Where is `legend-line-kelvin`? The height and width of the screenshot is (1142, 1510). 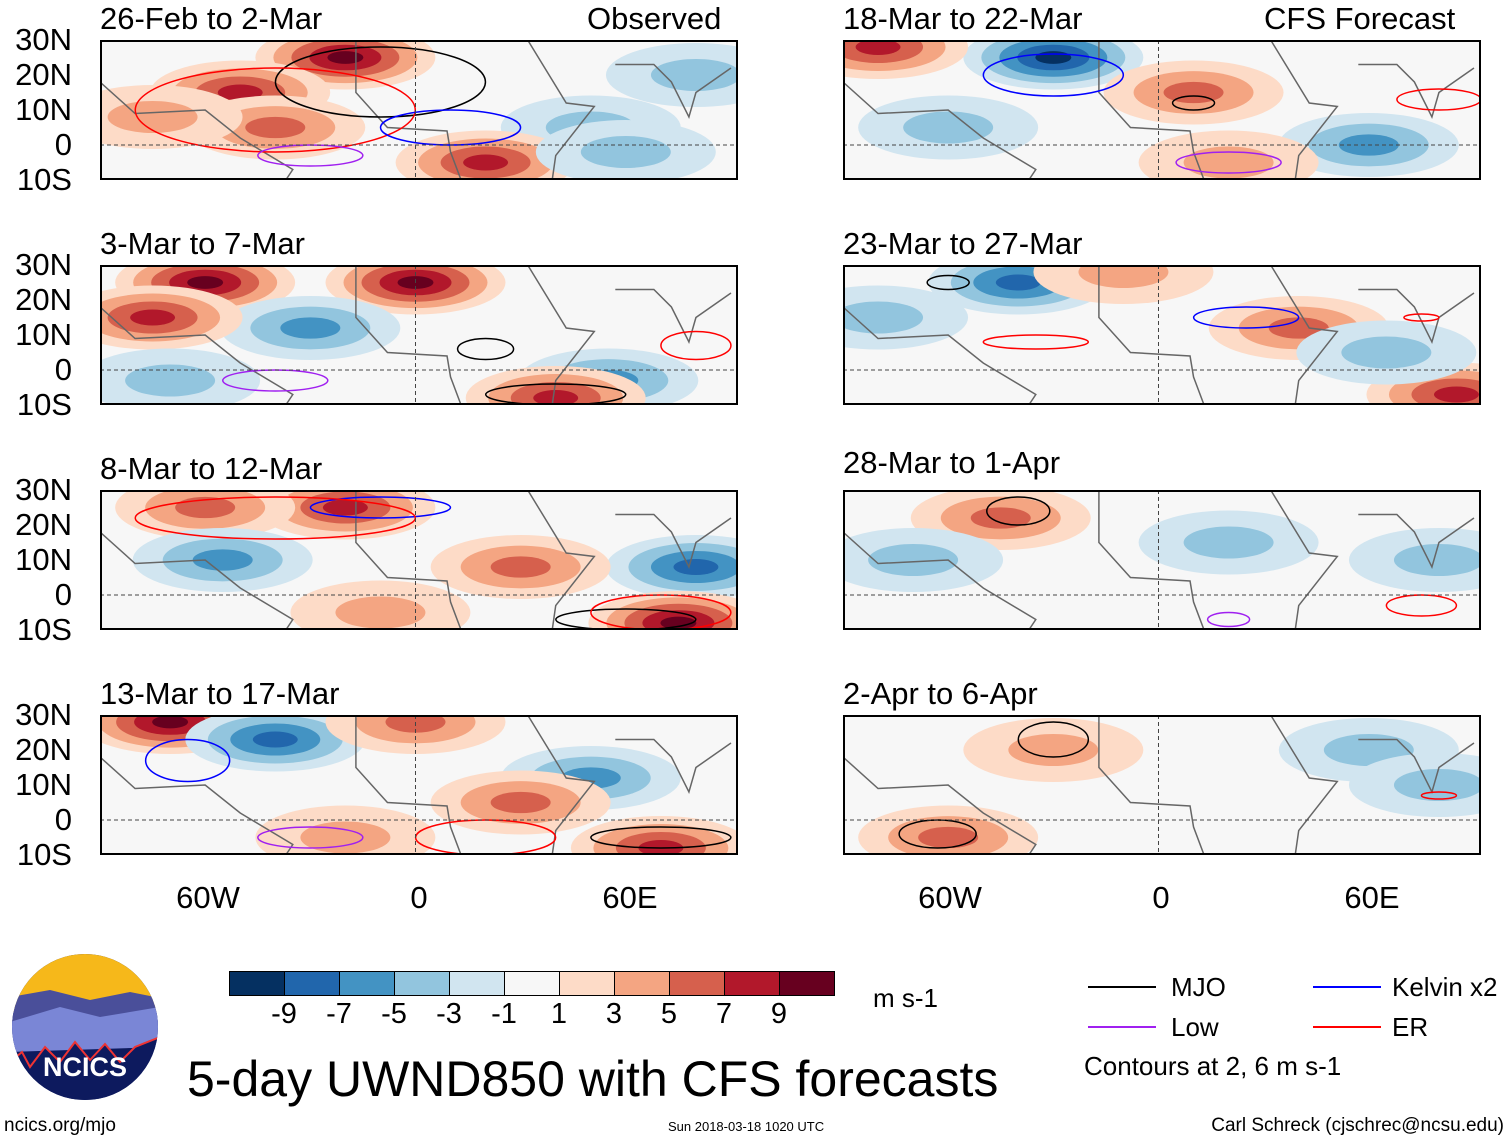
legend-line-kelvin is located at coordinates (1347, 987).